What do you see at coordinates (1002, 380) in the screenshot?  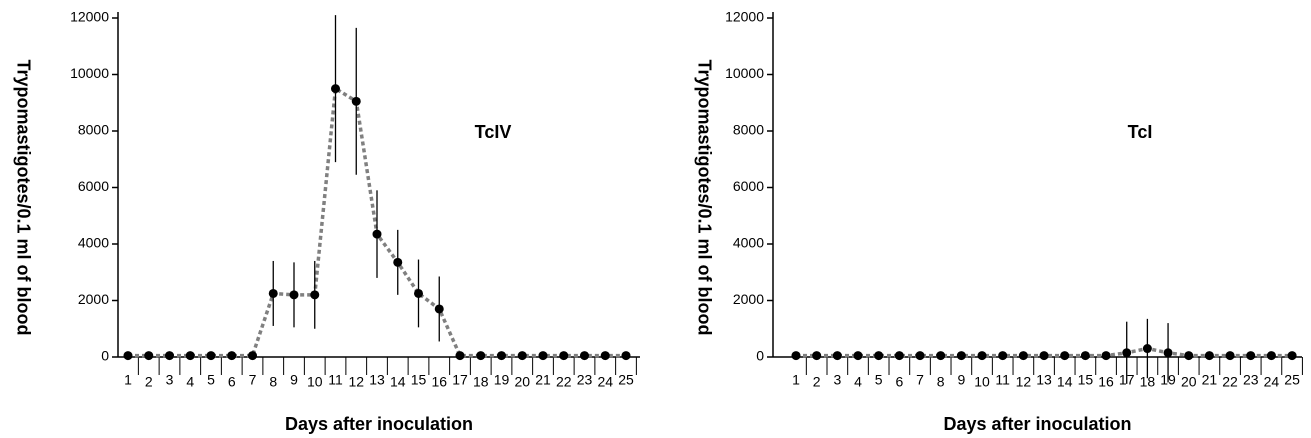 I see `x-tick-label: 11` at bounding box center [1002, 380].